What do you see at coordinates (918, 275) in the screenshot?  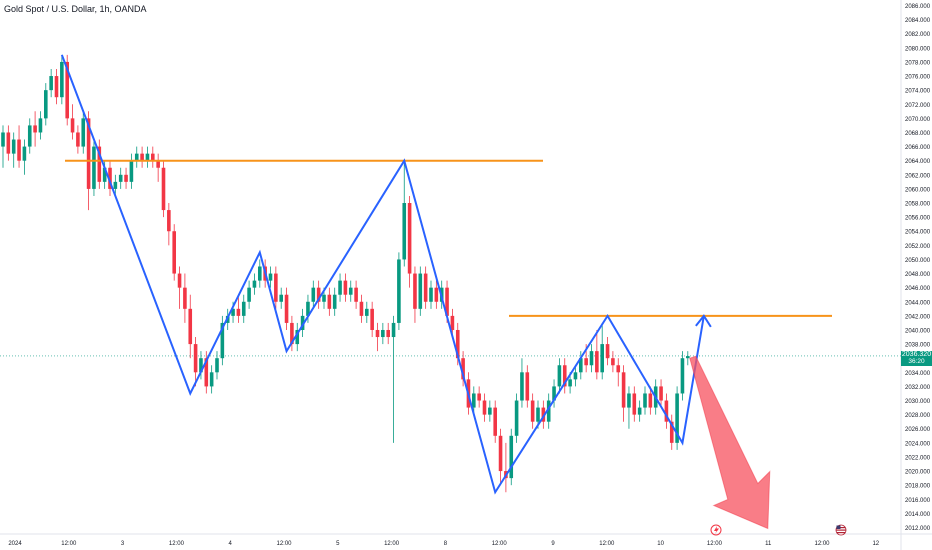 I see `y-tick-label: 2048.000` at bounding box center [918, 275].